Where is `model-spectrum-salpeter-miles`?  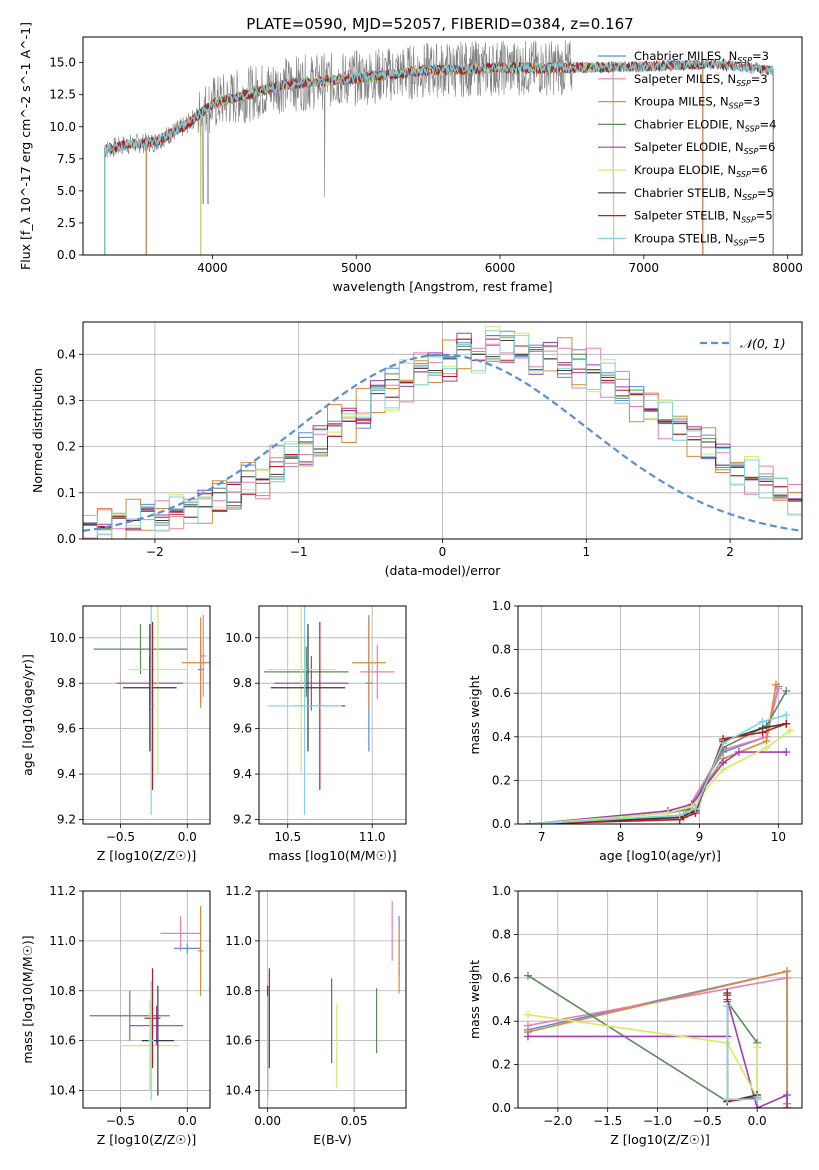 model-spectrum-salpeter-miles is located at coordinates (424, 157).